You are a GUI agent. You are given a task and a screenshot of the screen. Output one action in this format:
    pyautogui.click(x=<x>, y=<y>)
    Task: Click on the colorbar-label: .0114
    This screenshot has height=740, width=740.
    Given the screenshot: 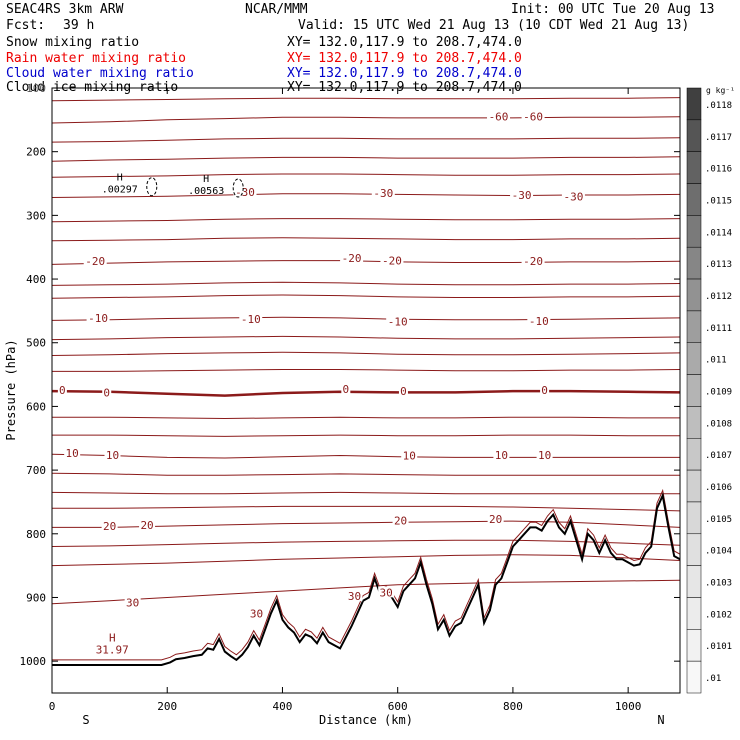 What is the action you would take?
    pyautogui.click(x=718, y=233)
    